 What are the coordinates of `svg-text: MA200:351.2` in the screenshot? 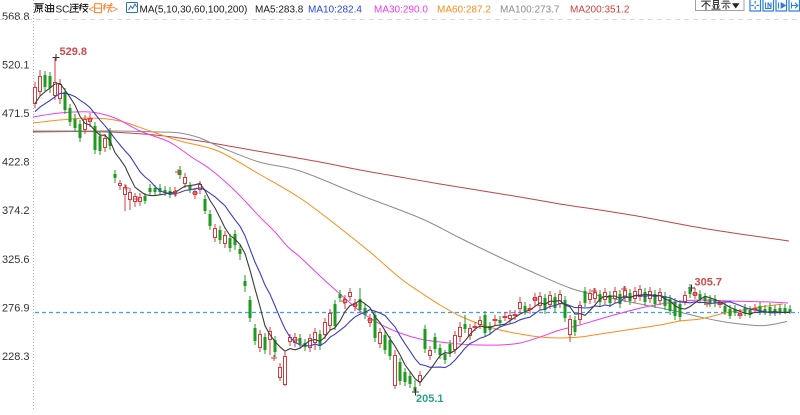 It's located at (600, 10).